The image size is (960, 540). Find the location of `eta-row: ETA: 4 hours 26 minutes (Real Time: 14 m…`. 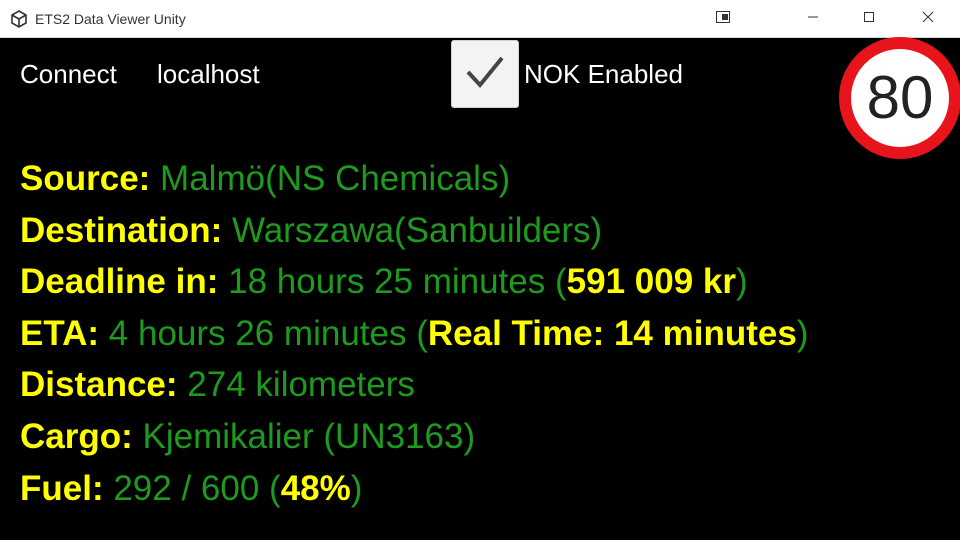

eta-row: ETA: 4 hours 26 minutes (Real Time: 14 m… is located at coordinates (414, 338).